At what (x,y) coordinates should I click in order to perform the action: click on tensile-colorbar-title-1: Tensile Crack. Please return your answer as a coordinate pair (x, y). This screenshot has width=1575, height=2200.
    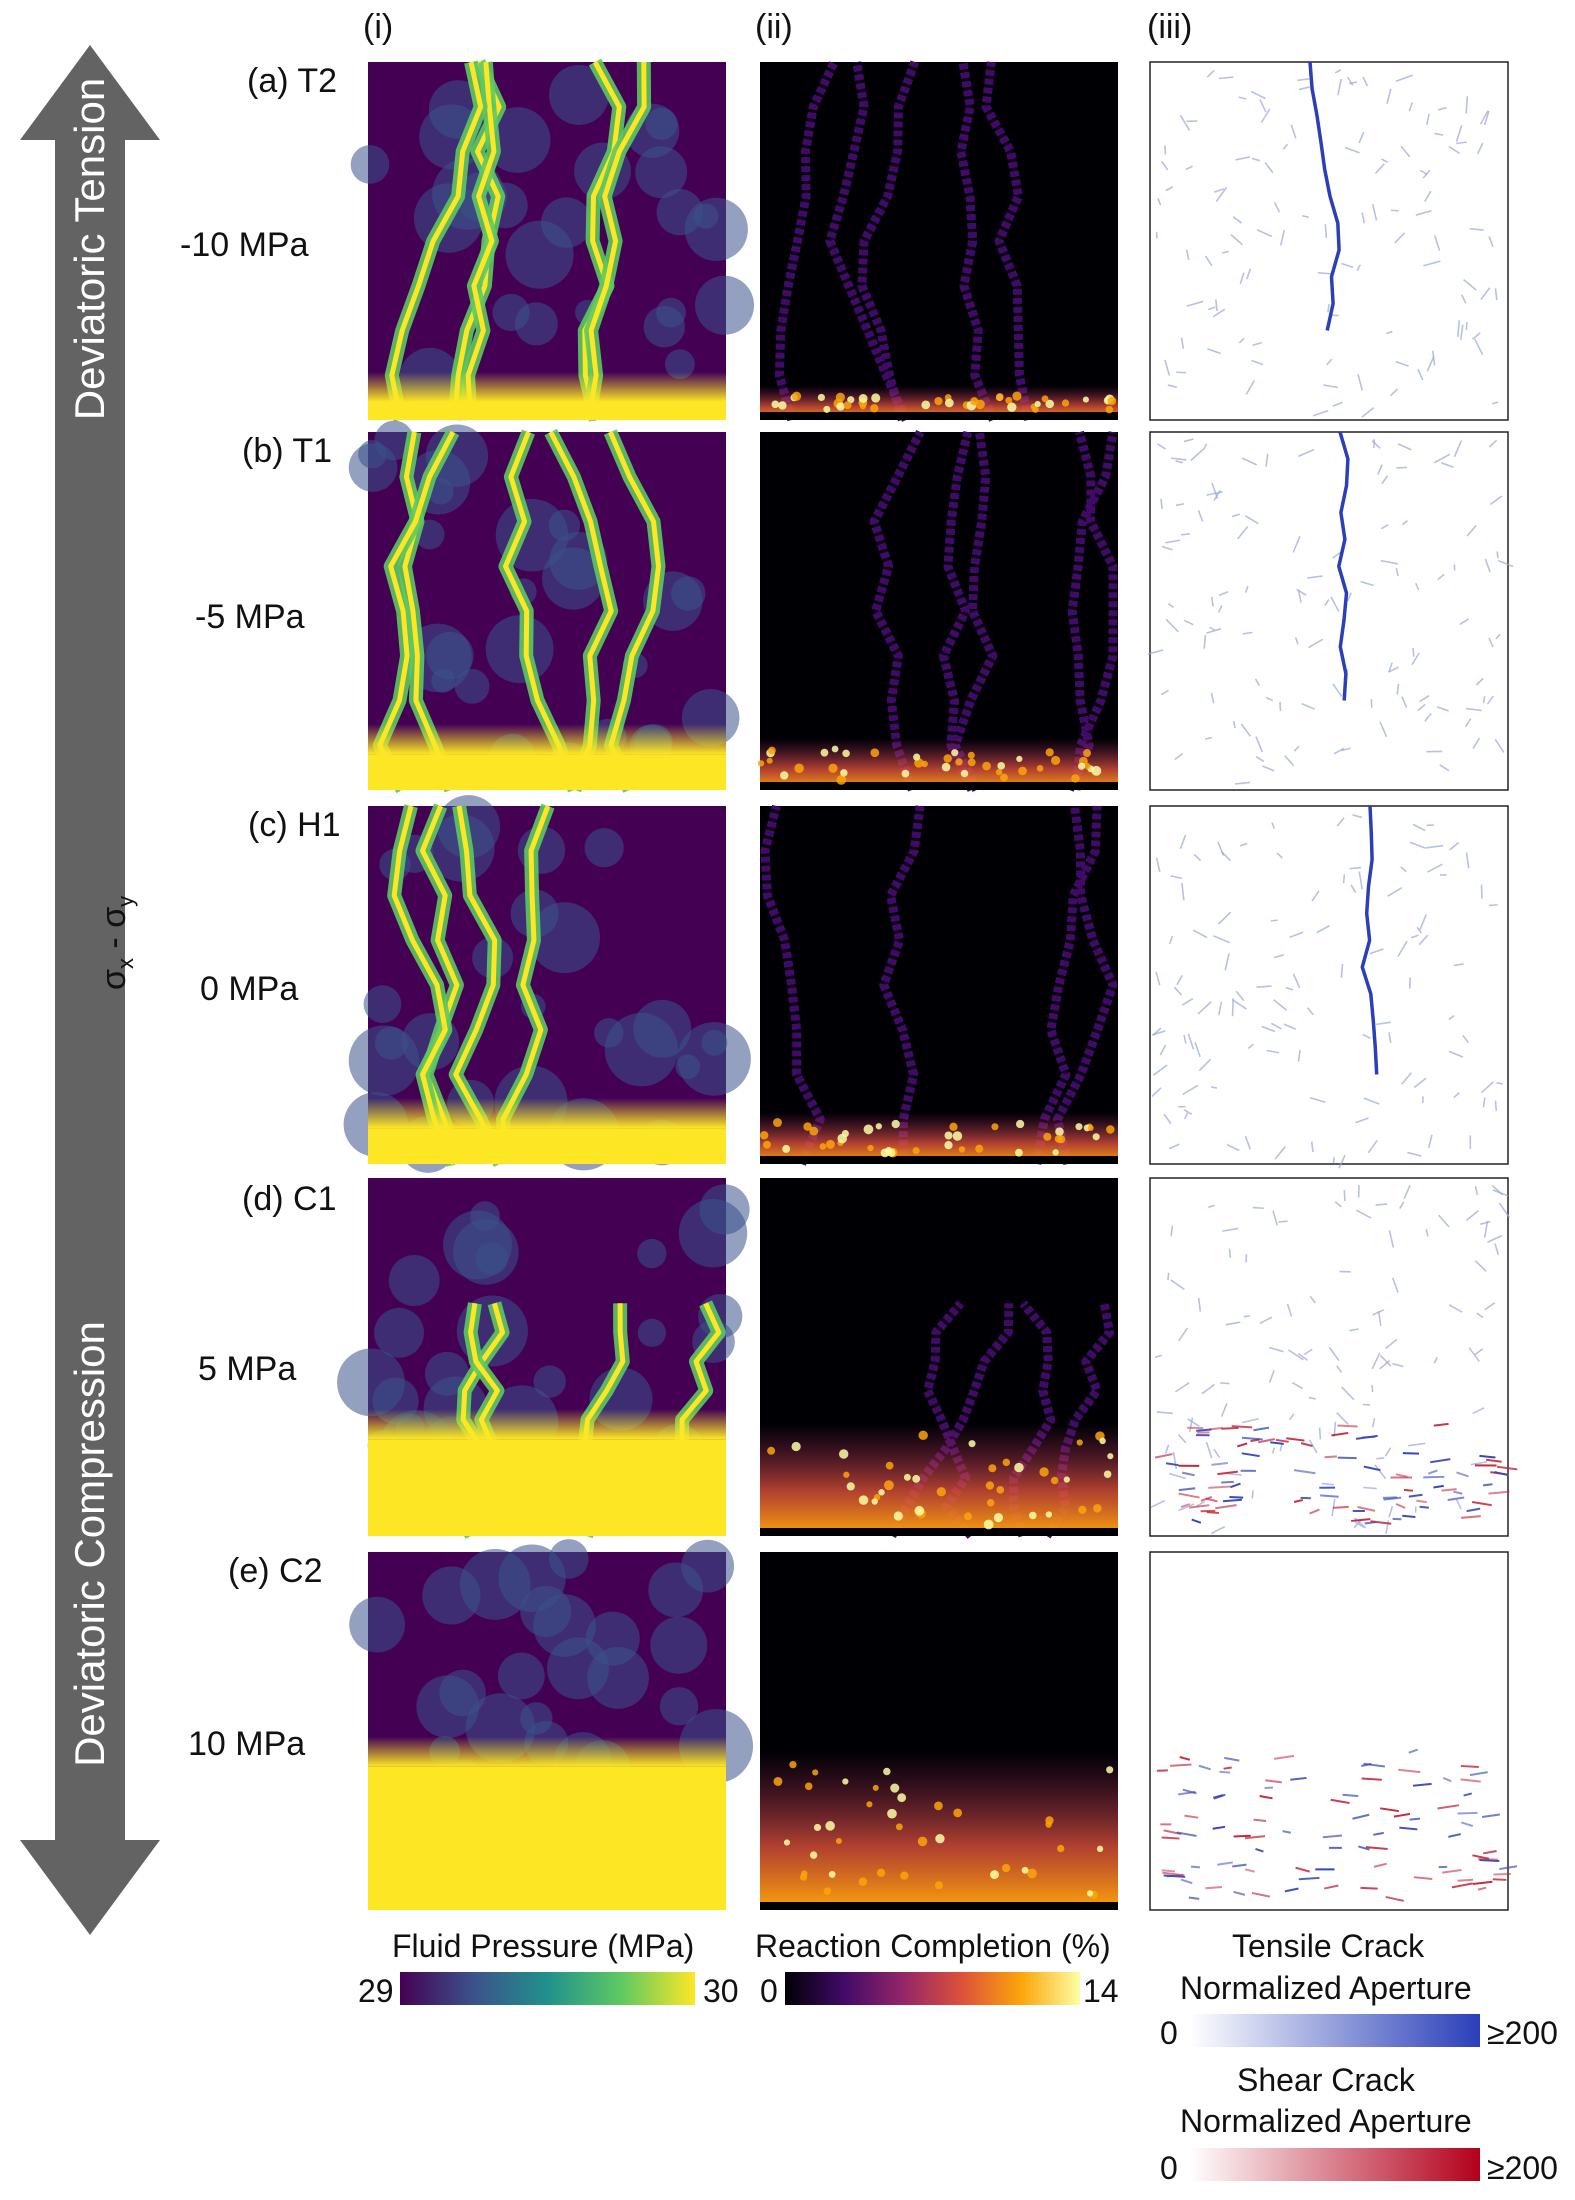
    Looking at the image, I should click on (1328, 1946).